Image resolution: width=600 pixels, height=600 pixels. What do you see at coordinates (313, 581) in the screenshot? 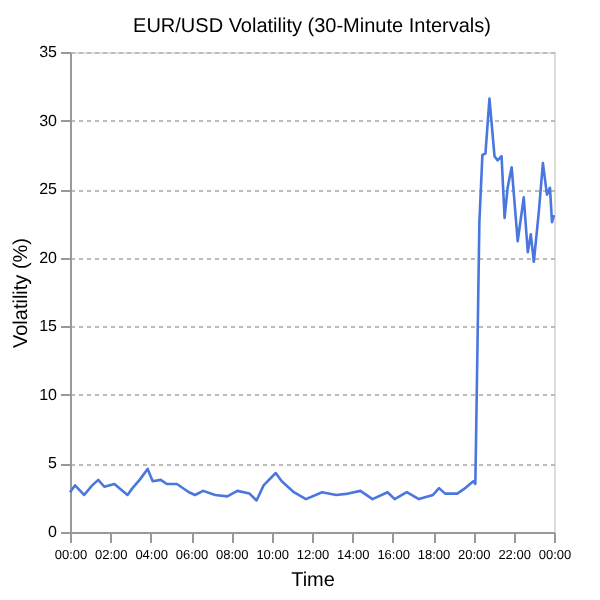
I see `x-axis-title: Time` at bounding box center [313, 581].